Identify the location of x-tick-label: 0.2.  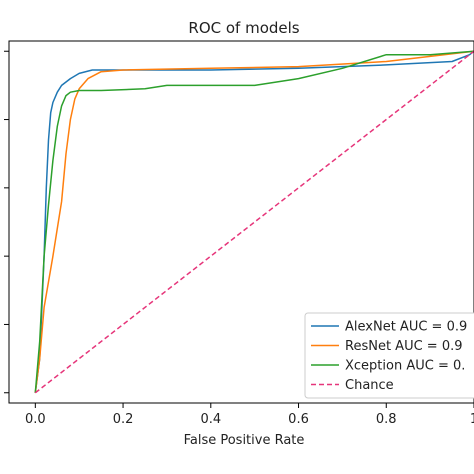
(123, 419).